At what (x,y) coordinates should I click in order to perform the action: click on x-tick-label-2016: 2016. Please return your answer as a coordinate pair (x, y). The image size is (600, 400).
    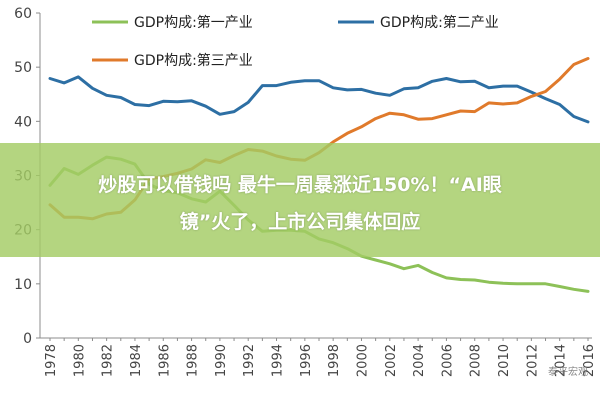
    Looking at the image, I should click on (589, 360).